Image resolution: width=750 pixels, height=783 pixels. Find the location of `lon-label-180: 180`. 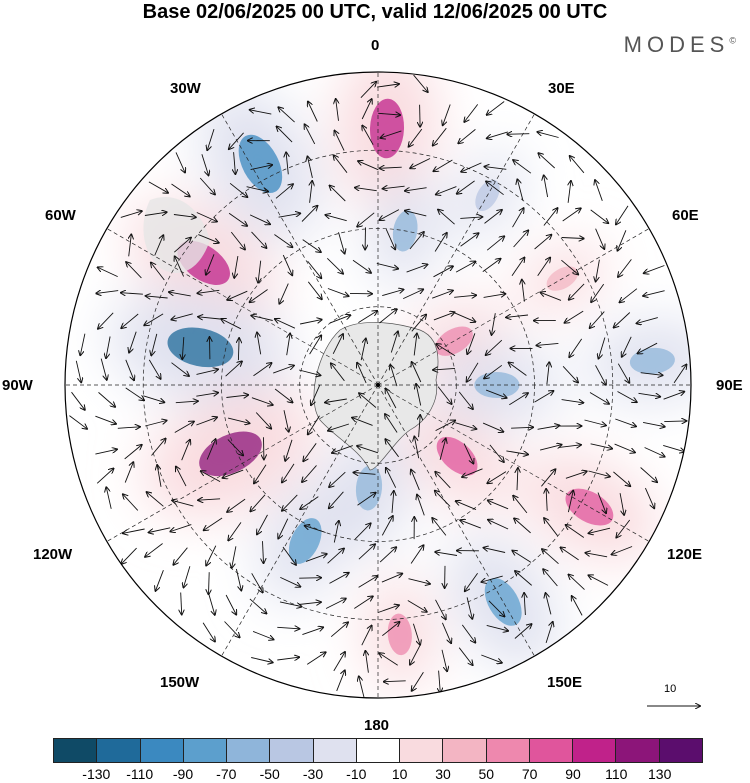

lon-label-180: 180 is located at coordinates (377, 725).